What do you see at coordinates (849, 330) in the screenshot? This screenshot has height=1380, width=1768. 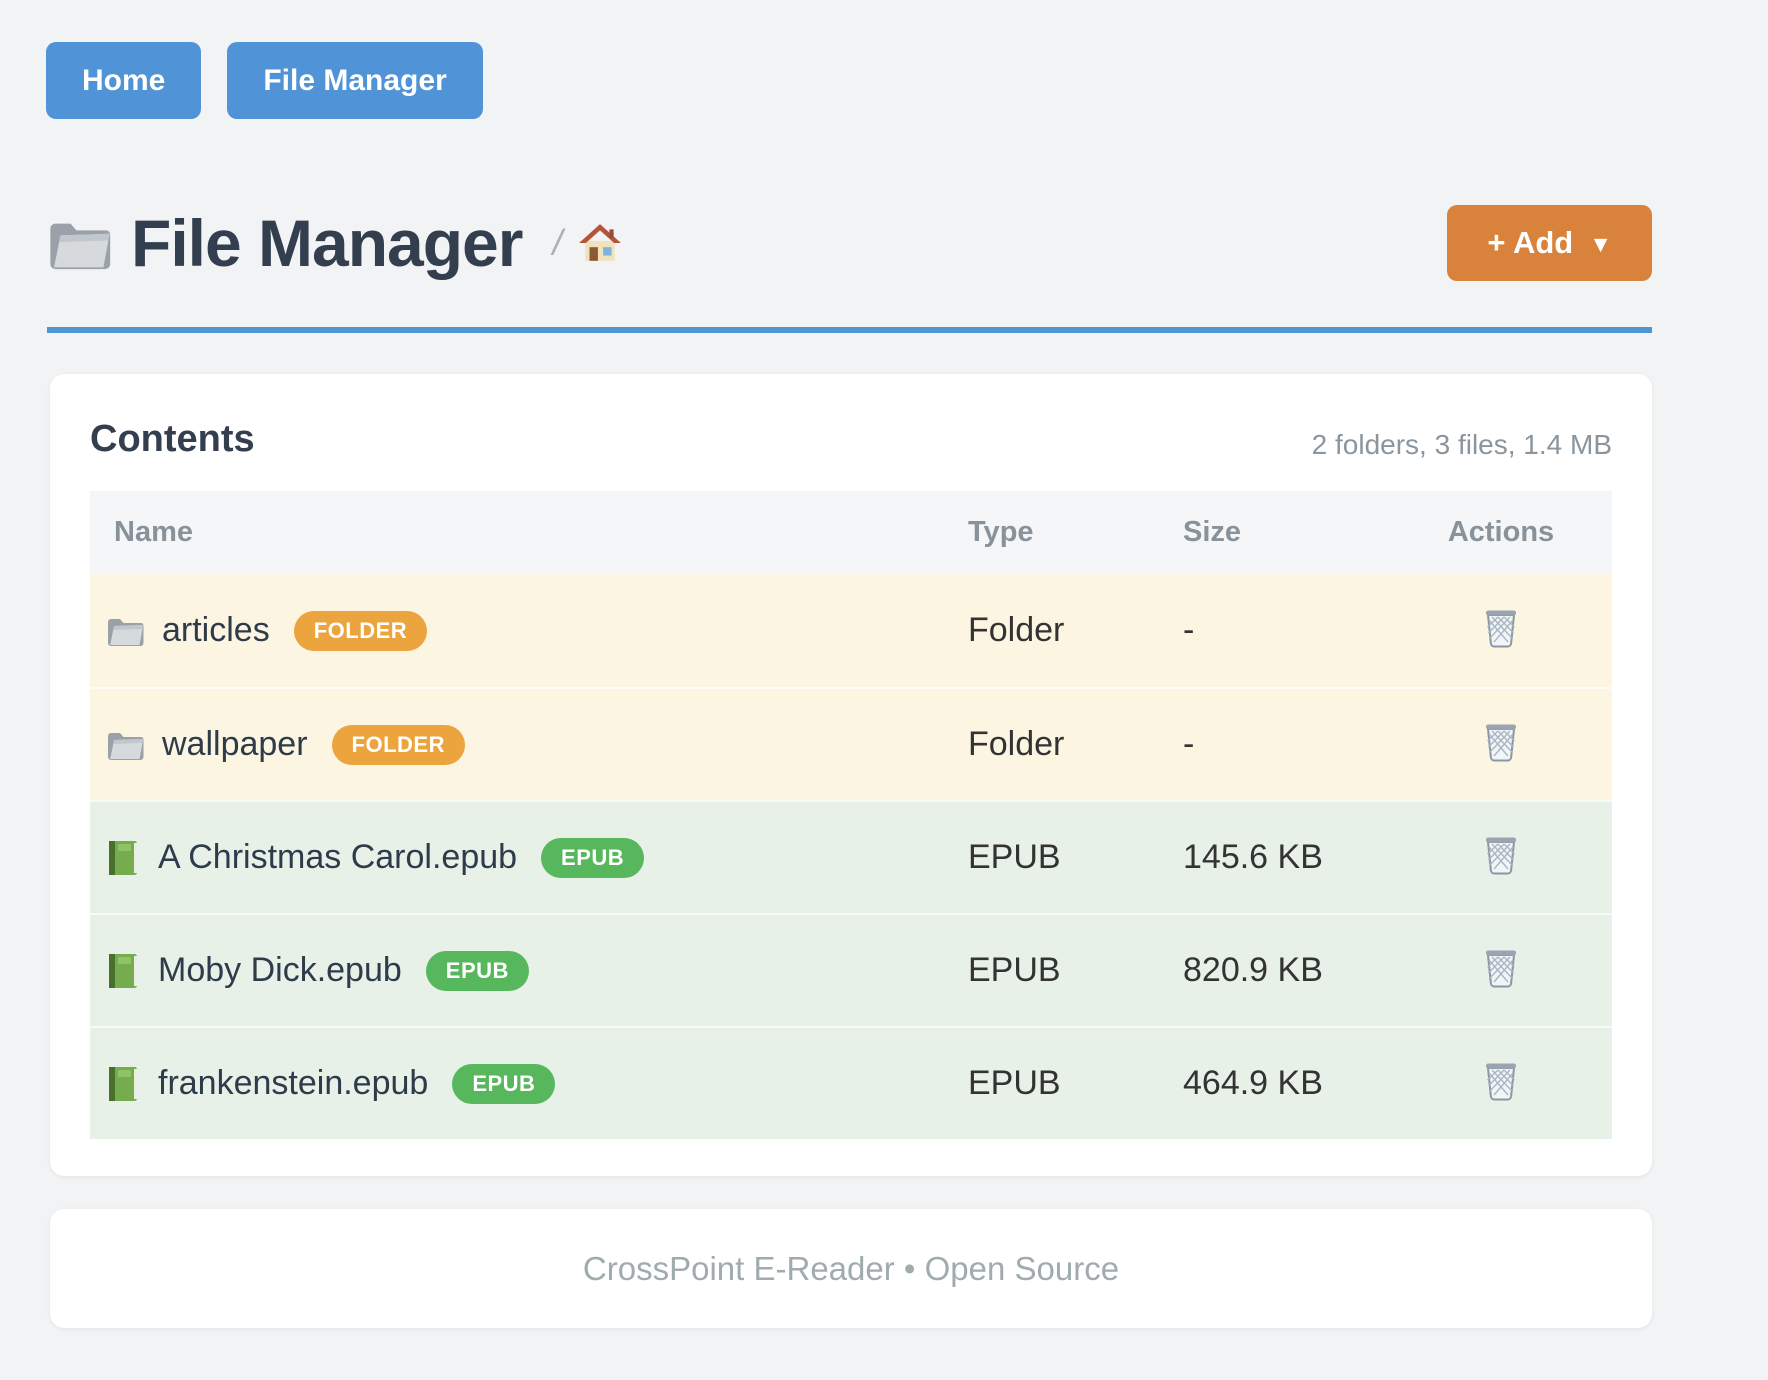 I see `title-divider` at bounding box center [849, 330].